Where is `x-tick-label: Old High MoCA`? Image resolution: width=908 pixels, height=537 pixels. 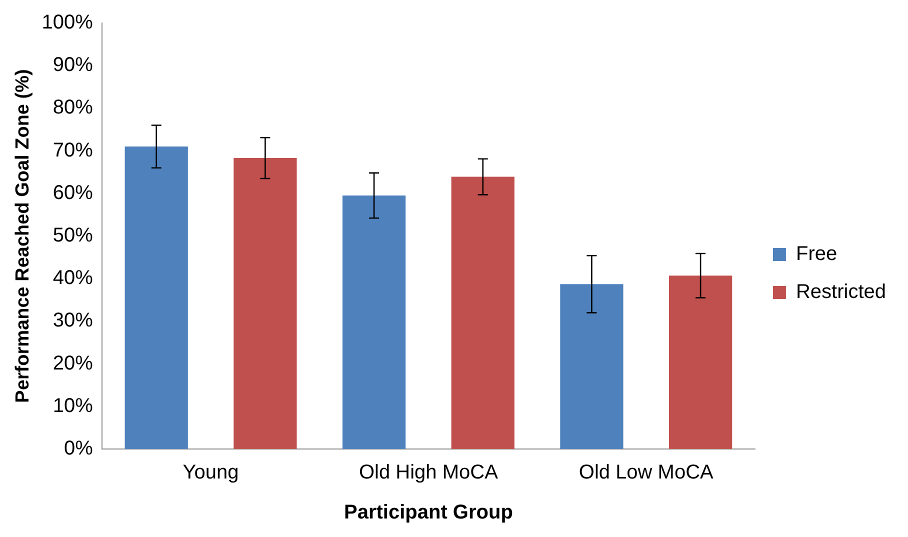
x-tick-label: Old High MoCA is located at coordinates (428, 473).